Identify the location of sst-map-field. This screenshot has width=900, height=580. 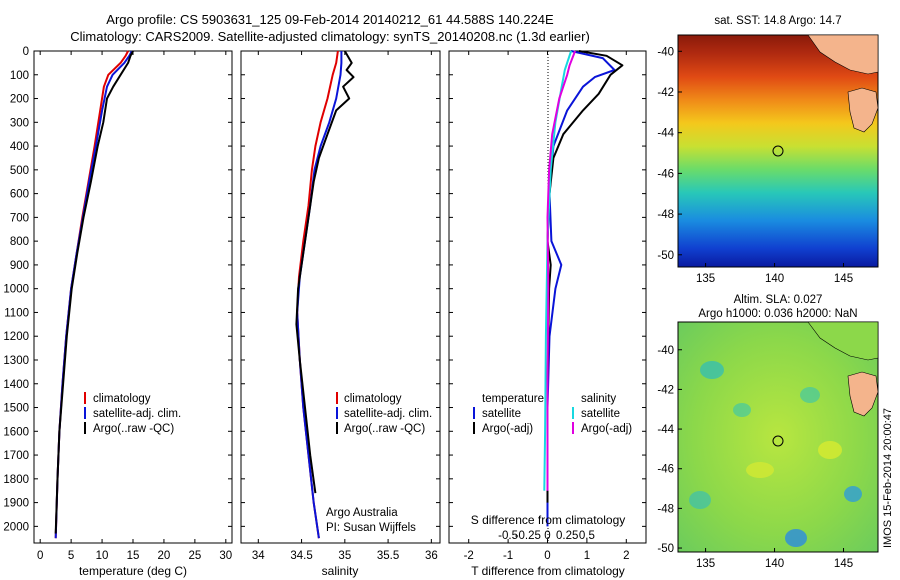
(778, 151).